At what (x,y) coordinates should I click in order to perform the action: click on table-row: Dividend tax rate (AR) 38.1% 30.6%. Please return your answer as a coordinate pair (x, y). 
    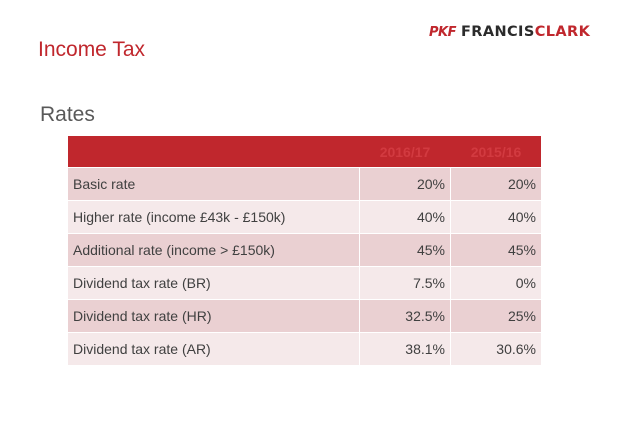
    Looking at the image, I should click on (304, 349).